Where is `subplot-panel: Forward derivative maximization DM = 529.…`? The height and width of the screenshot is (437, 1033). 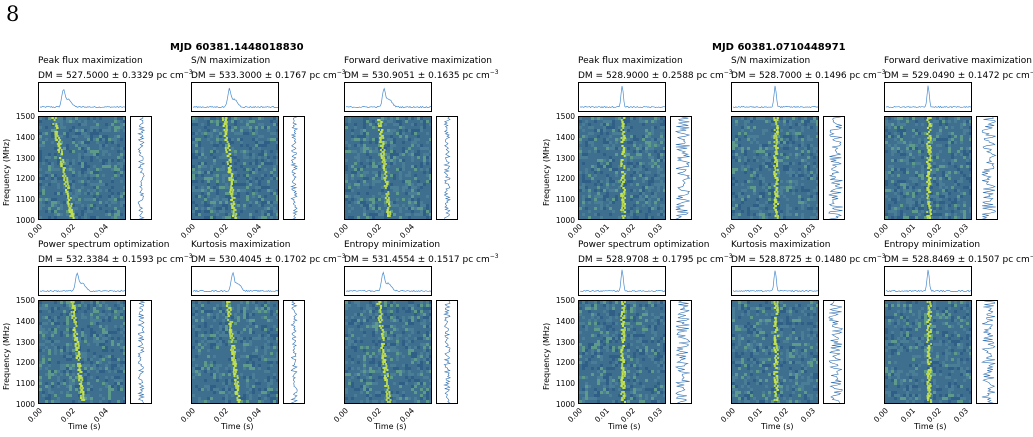 subplot-panel: Forward derivative maximization DM = 529.… is located at coordinates (952, 148).